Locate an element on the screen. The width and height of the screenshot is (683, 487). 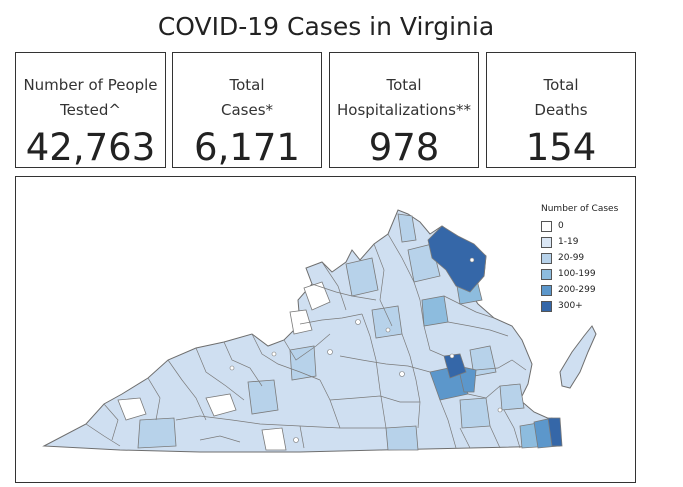
legend-item: 300+ is located at coordinates (579, 306).